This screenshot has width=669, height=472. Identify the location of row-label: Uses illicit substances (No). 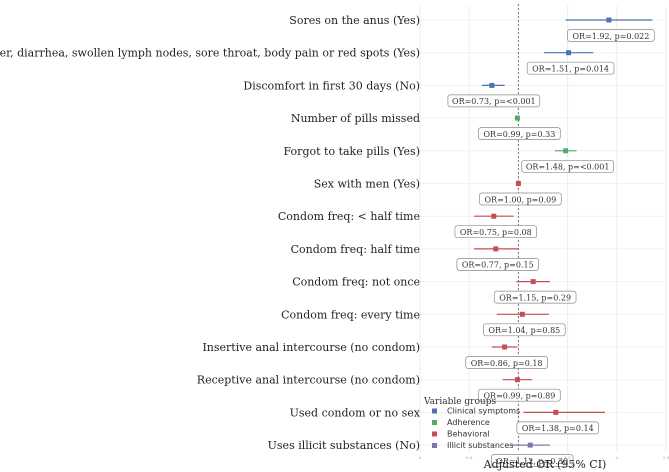
(344, 445).